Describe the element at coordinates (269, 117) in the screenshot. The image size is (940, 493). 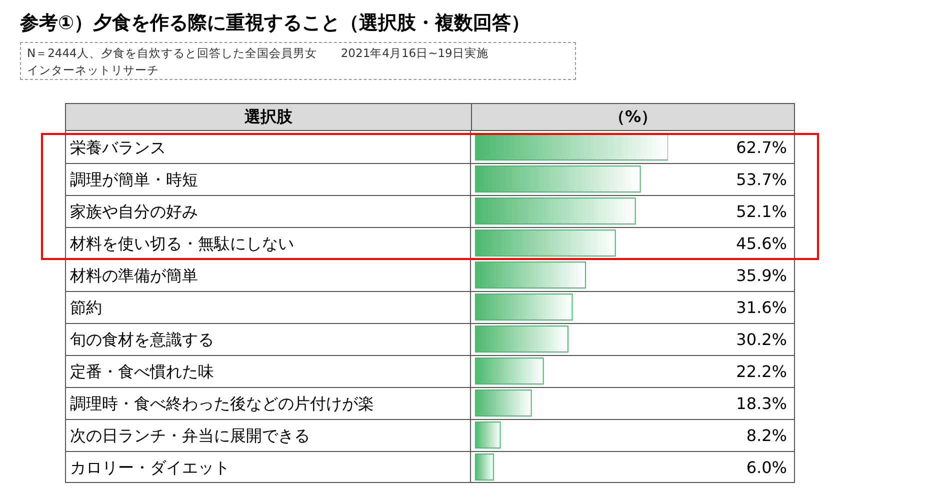
I see `y-axis-title: 選択肢` at that location.